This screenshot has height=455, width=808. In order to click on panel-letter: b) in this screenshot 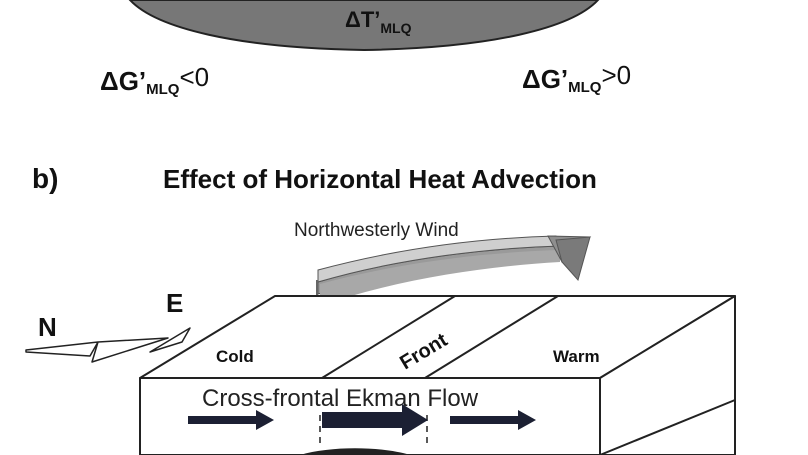, I will do `click(45, 178)`.